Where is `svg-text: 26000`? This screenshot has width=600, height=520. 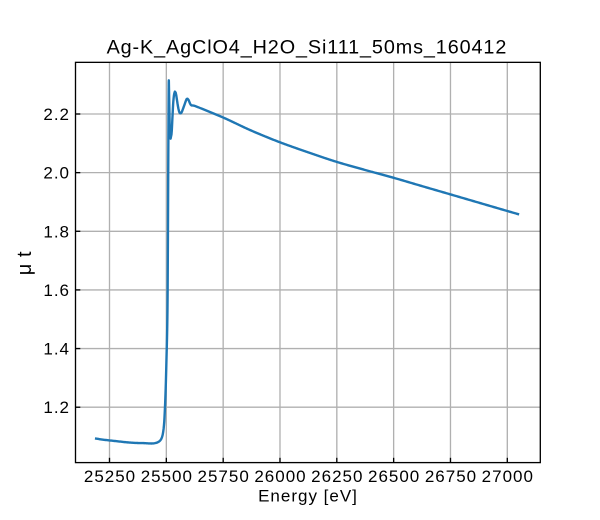
svg-text: 26000 is located at coordinates (280, 476).